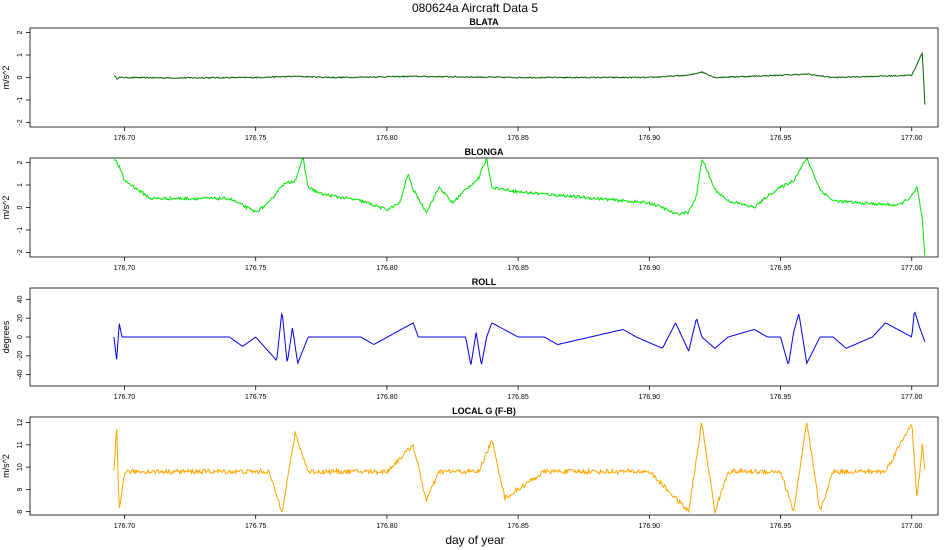 The image size is (950, 550). What do you see at coordinates (484, 411) in the screenshot?
I see `panel-title: LOCAL G (F-B)` at bounding box center [484, 411].